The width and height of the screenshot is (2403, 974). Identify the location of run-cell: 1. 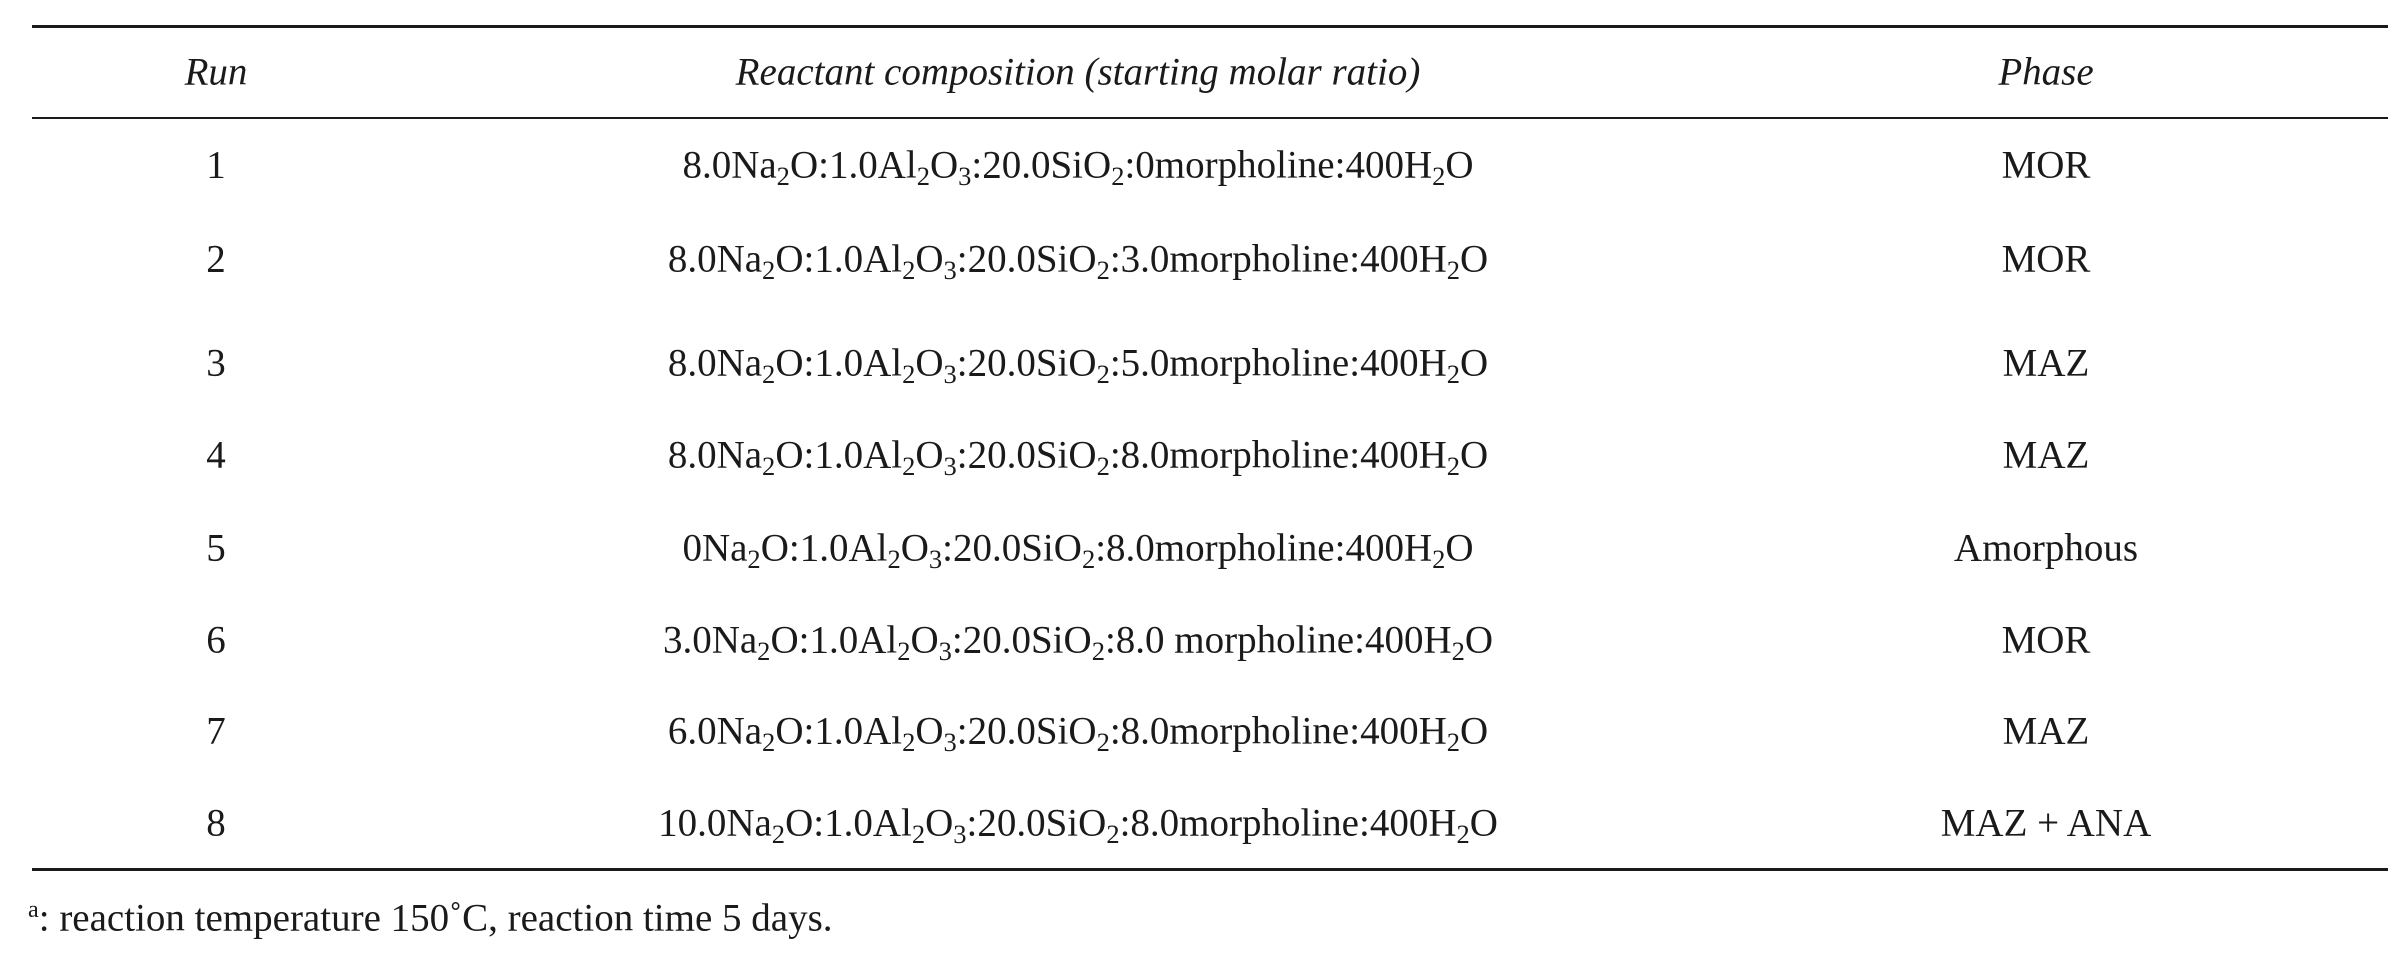
(216, 165).